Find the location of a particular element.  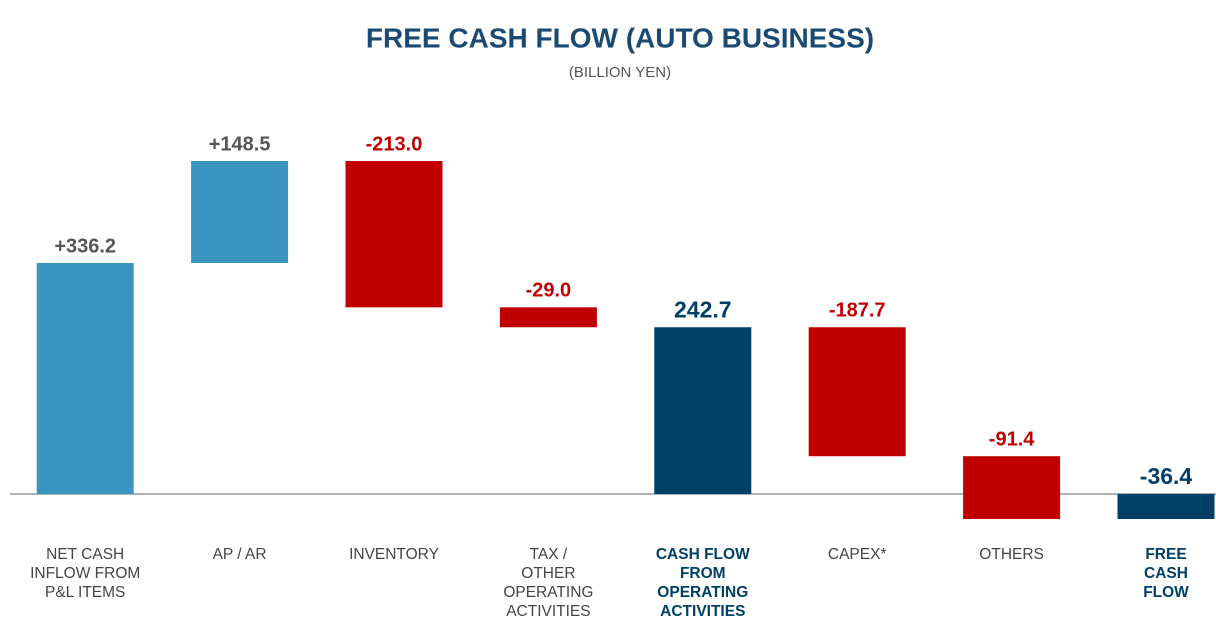

category-label: TAX / OTHER OPERATING ACTIVITIES is located at coordinates (548, 583).